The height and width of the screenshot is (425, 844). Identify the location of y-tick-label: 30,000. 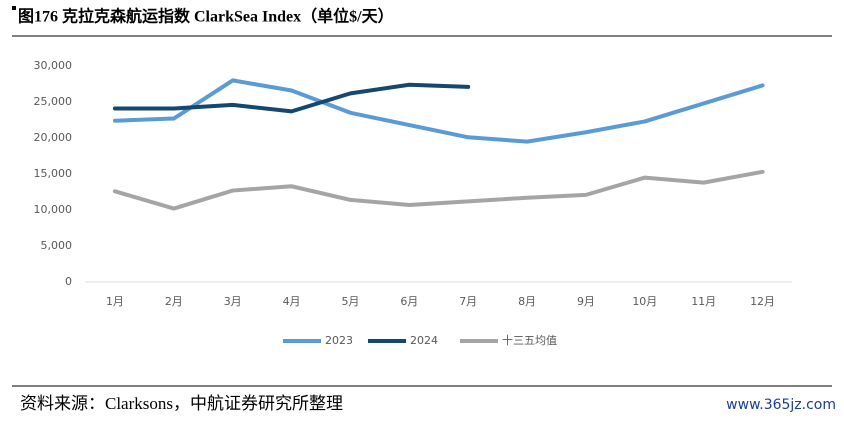
(53, 65).